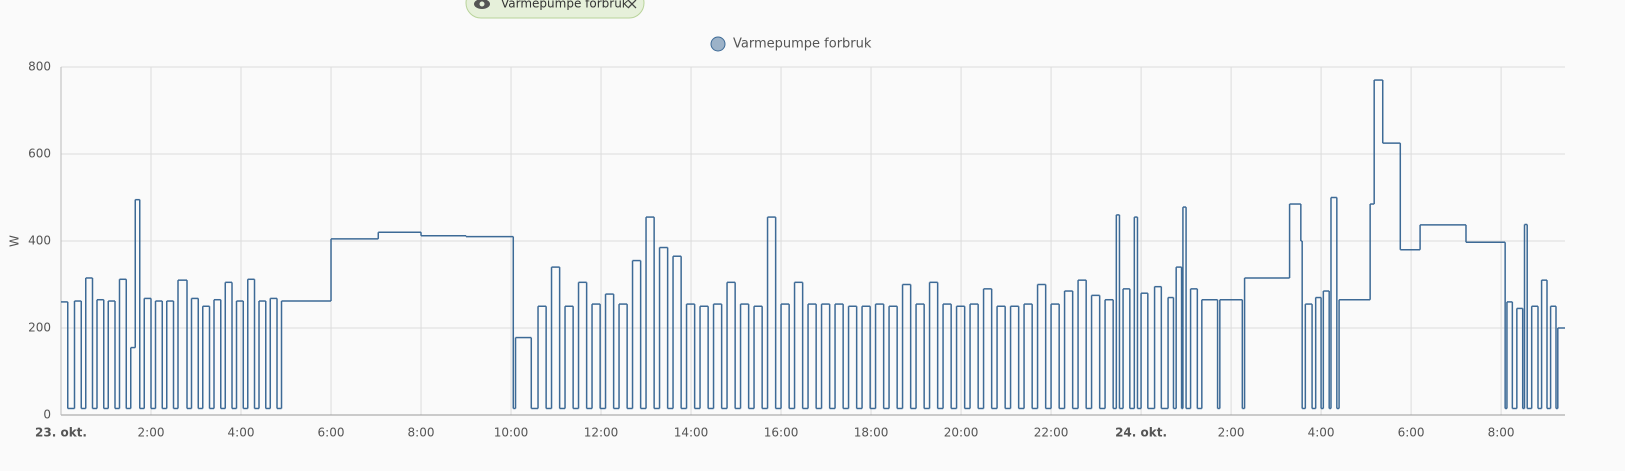 Image resolution: width=1625 pixels, height=471 pixels. Describe the element at coordinates (15, 241) in the screenshot. I see `y-axis-label: W` at that location.